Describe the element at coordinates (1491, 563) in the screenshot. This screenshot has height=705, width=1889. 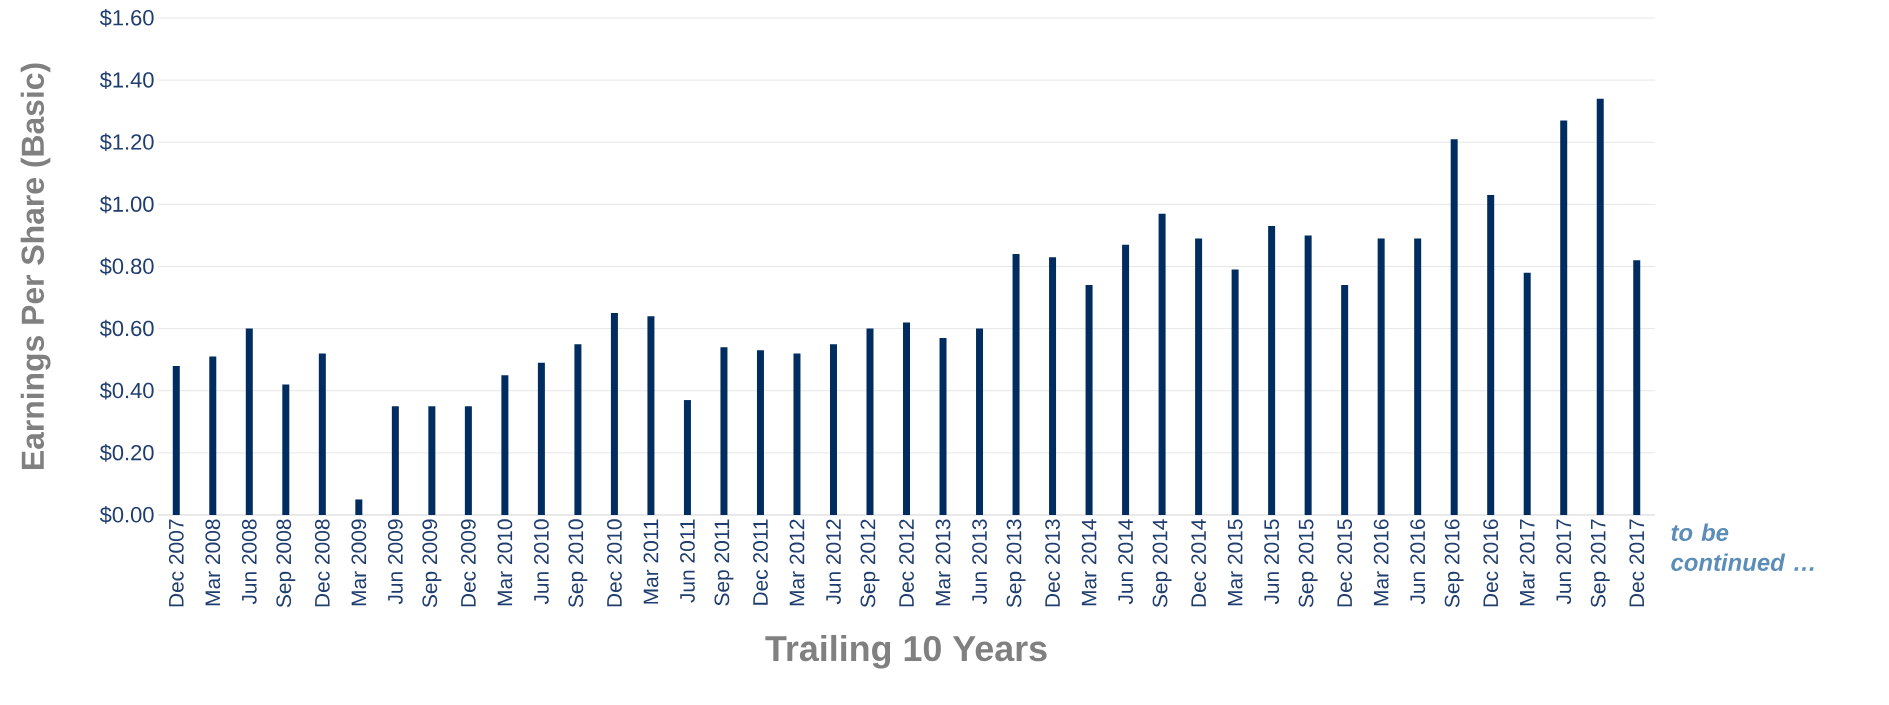
I see `x-tick-label: Dec 2016` at that location.